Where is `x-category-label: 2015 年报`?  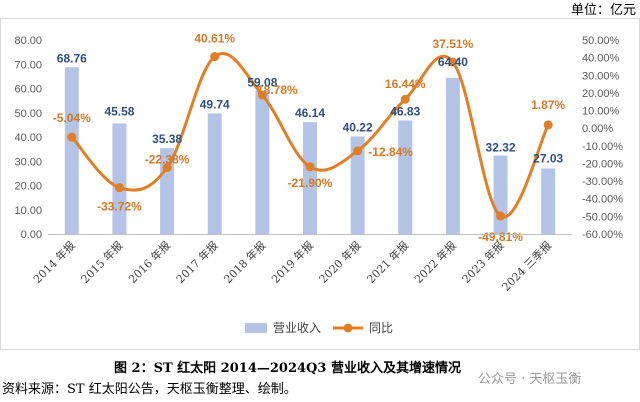 x-category-label: 2015 年报 is located at coordinates (102, 262).